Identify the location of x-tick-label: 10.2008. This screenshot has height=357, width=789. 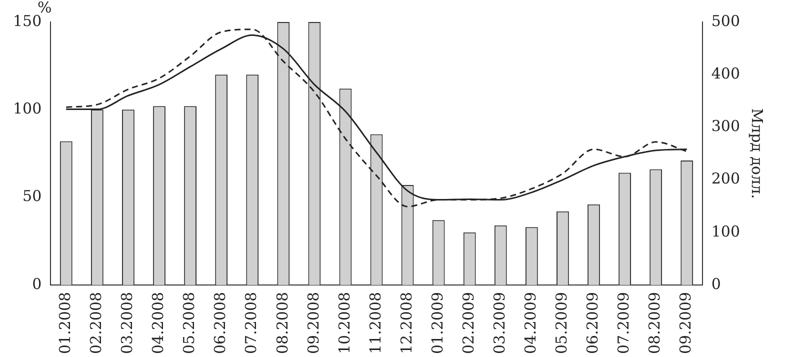
(344, 323).